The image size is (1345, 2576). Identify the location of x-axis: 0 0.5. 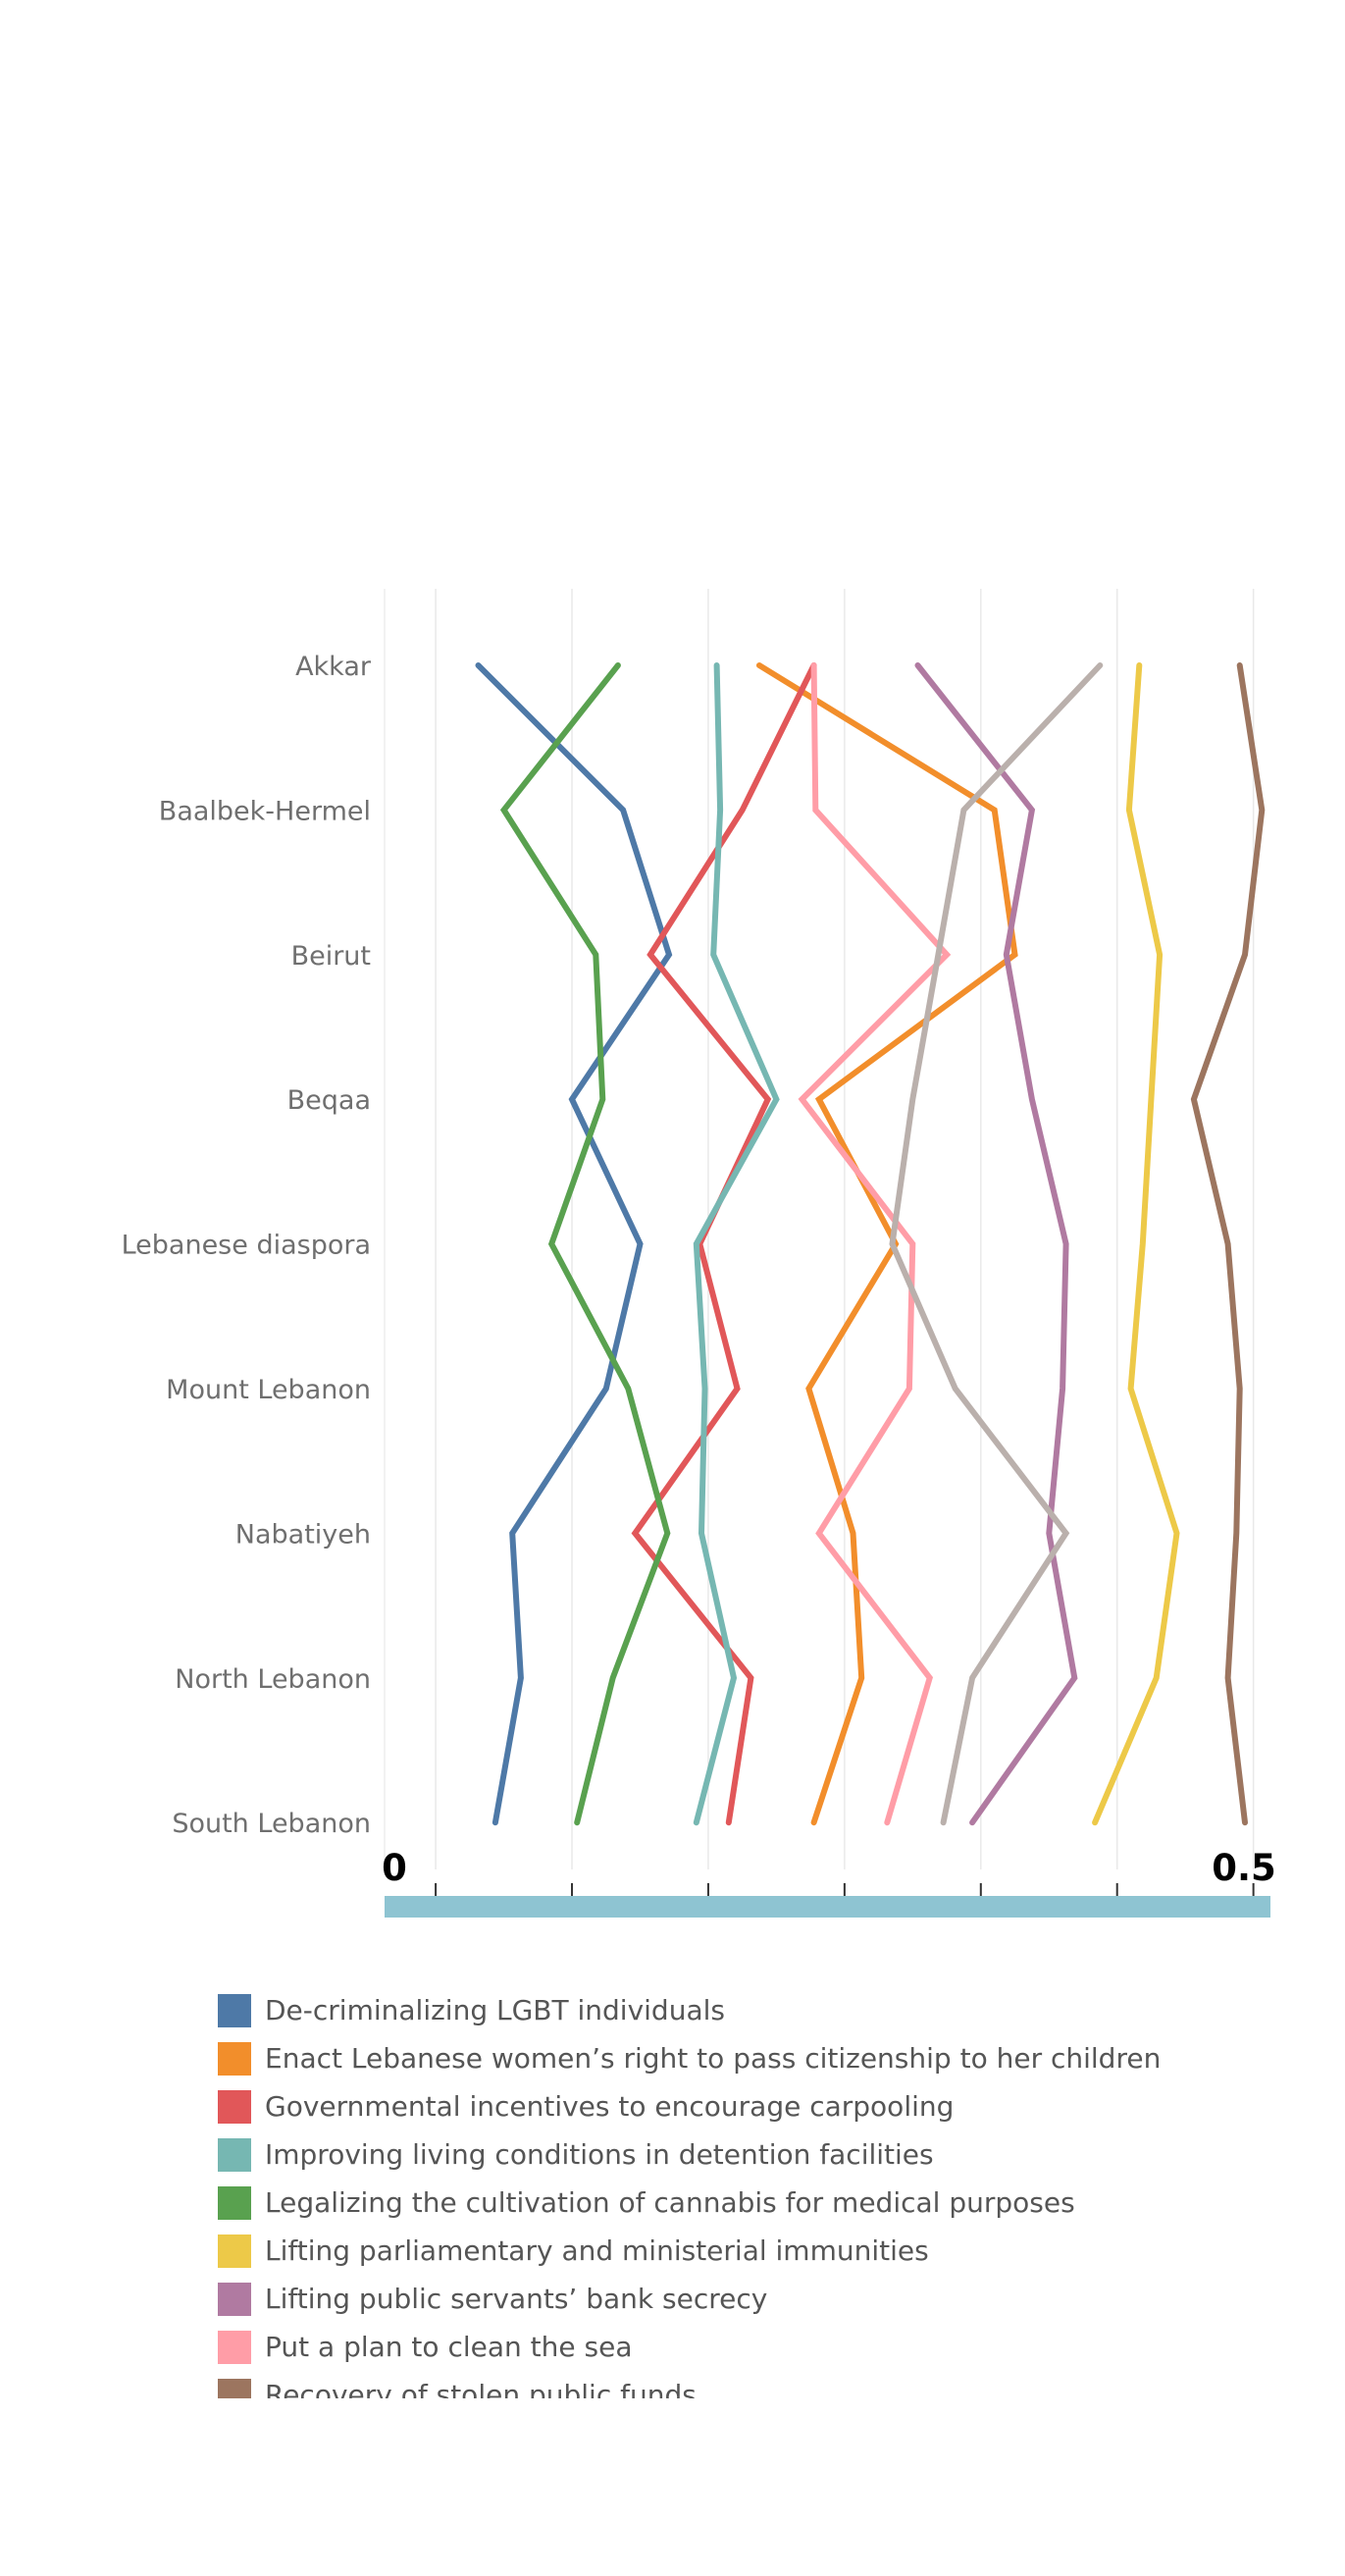
(829, 1882).